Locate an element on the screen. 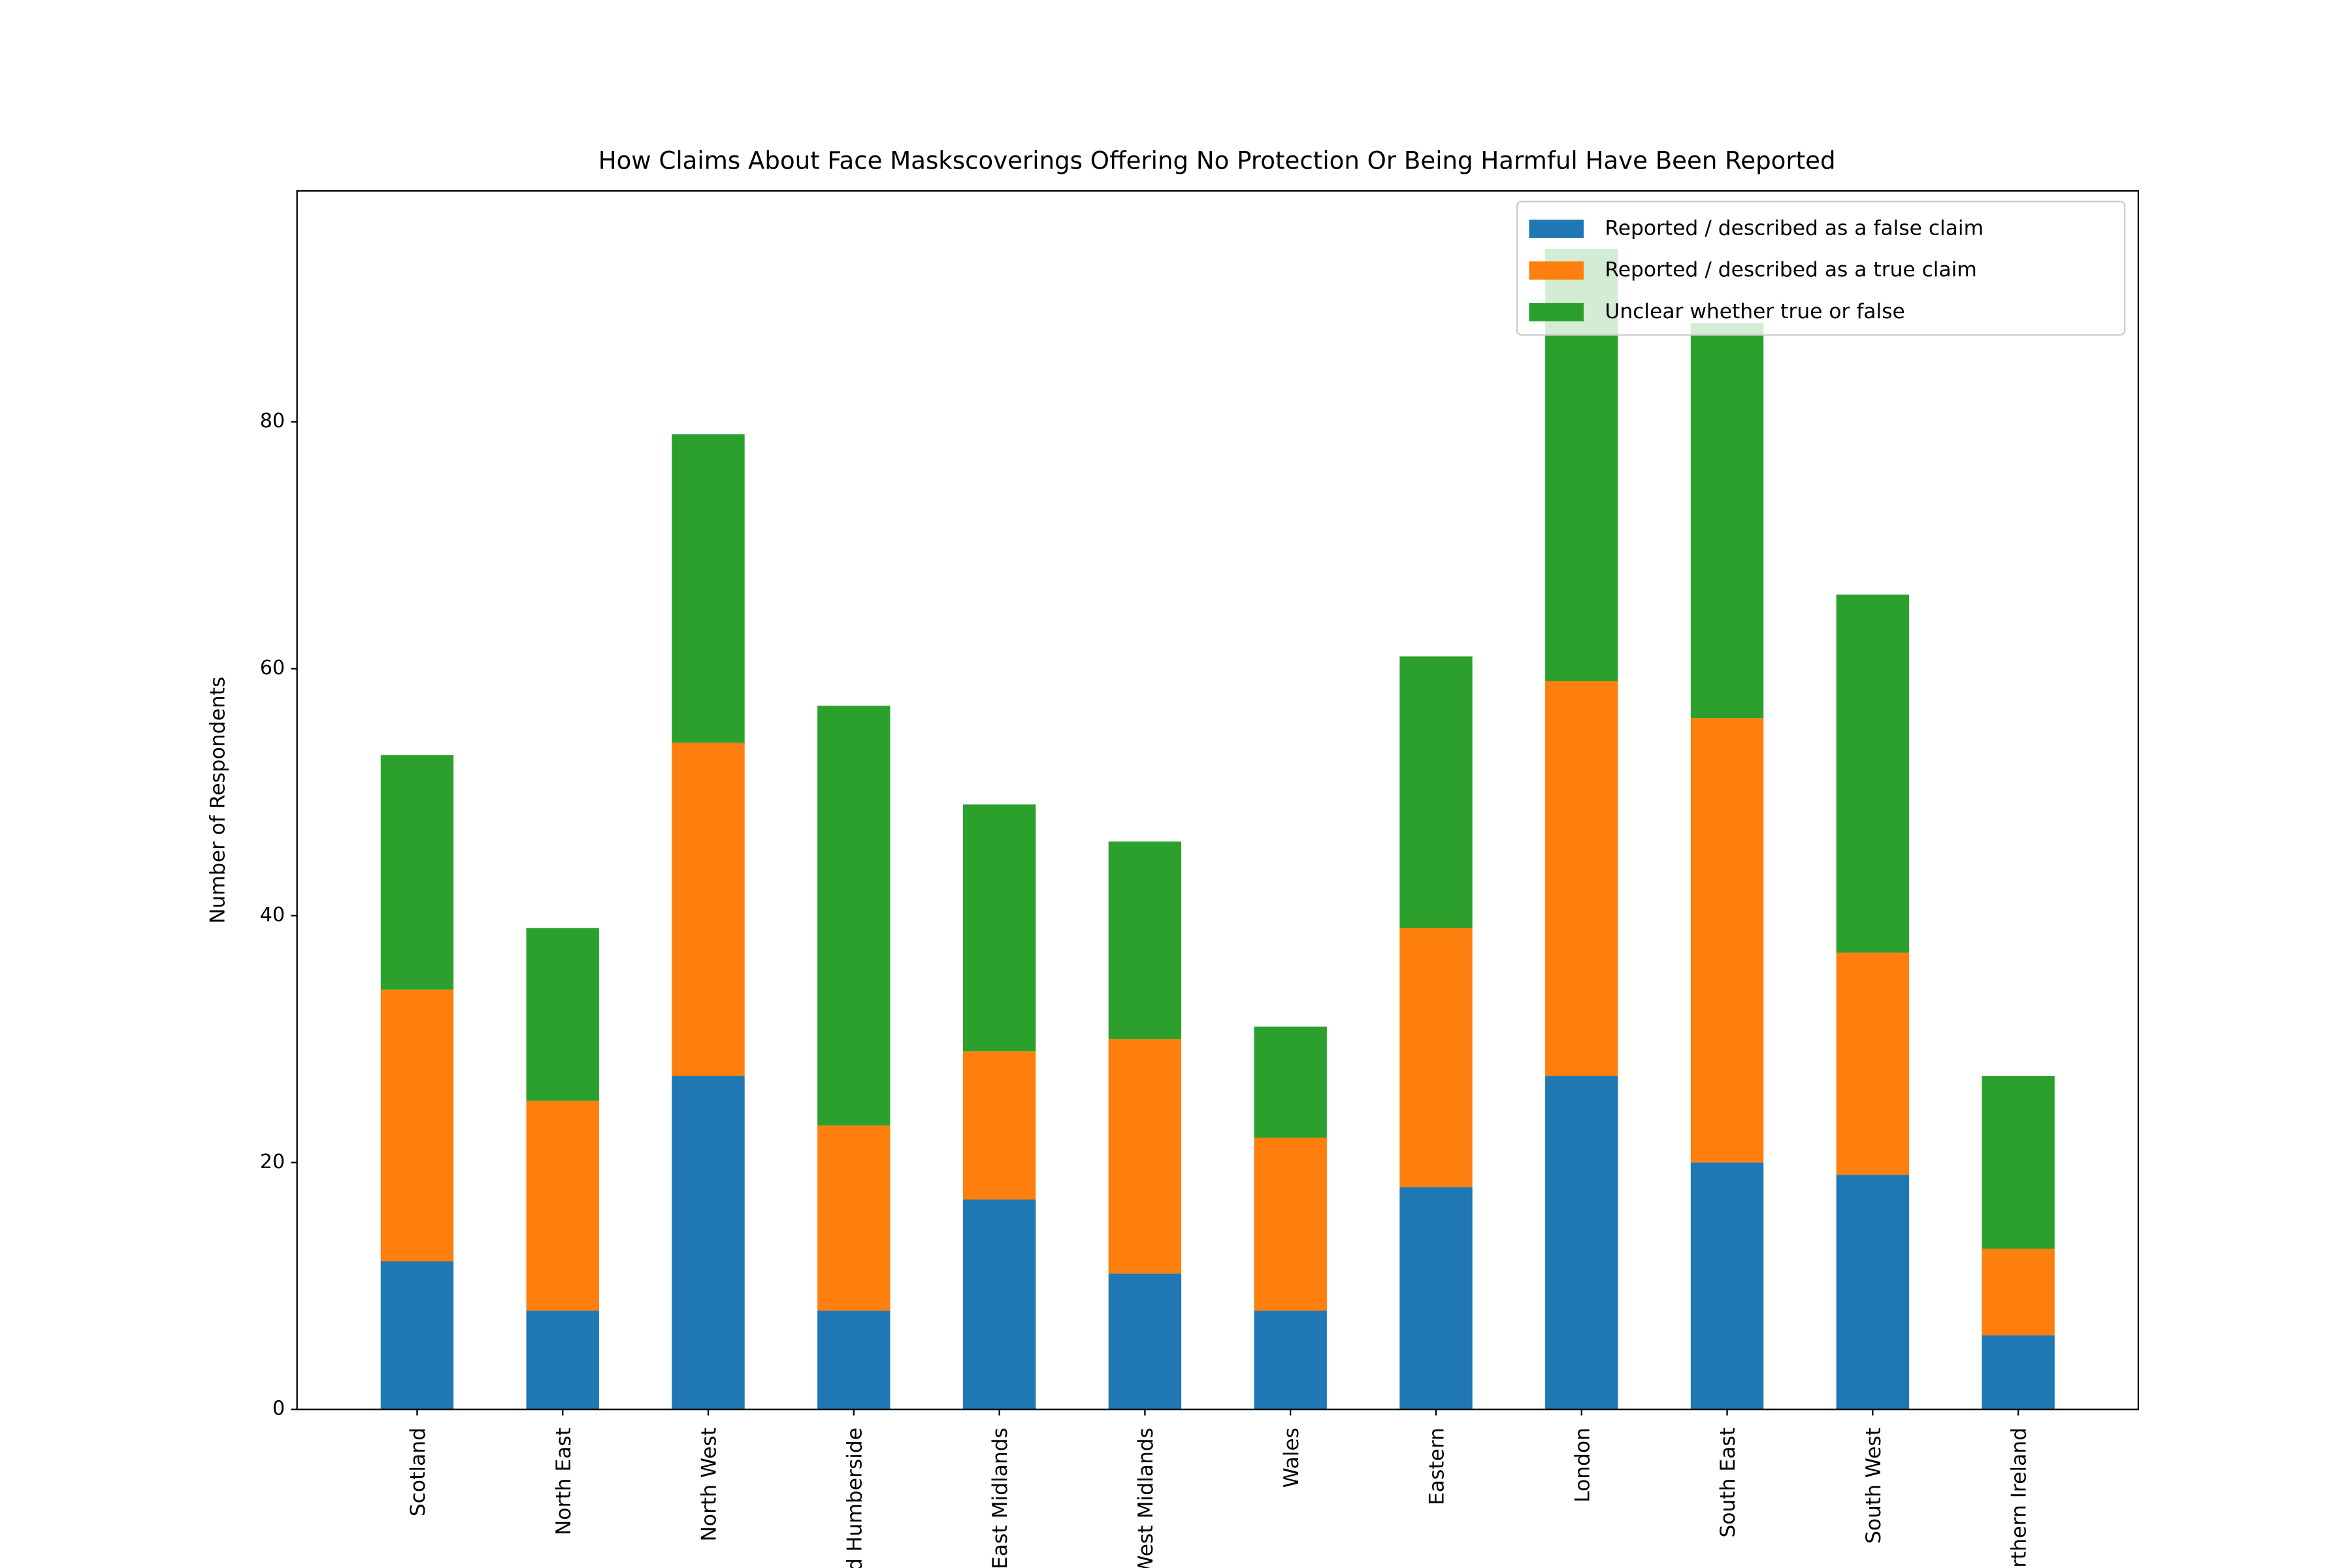 The image size is (2352, 1568). legend-label: Reported / described as a true claim is located at coordinates (1790, 270).